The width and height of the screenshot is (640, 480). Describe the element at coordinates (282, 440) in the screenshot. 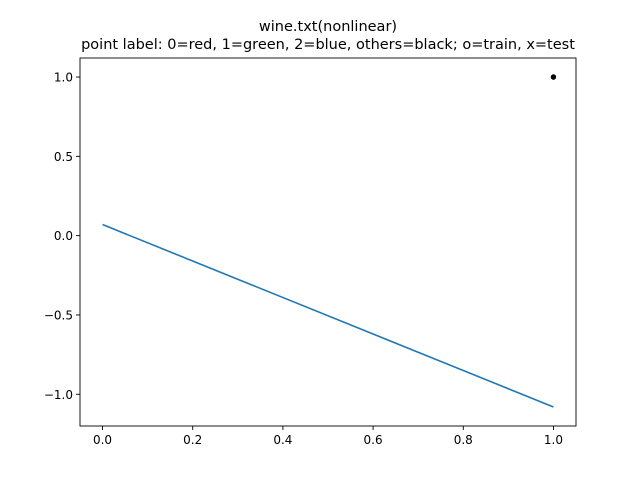

I see `x-tick-label: 0.4` at that location.